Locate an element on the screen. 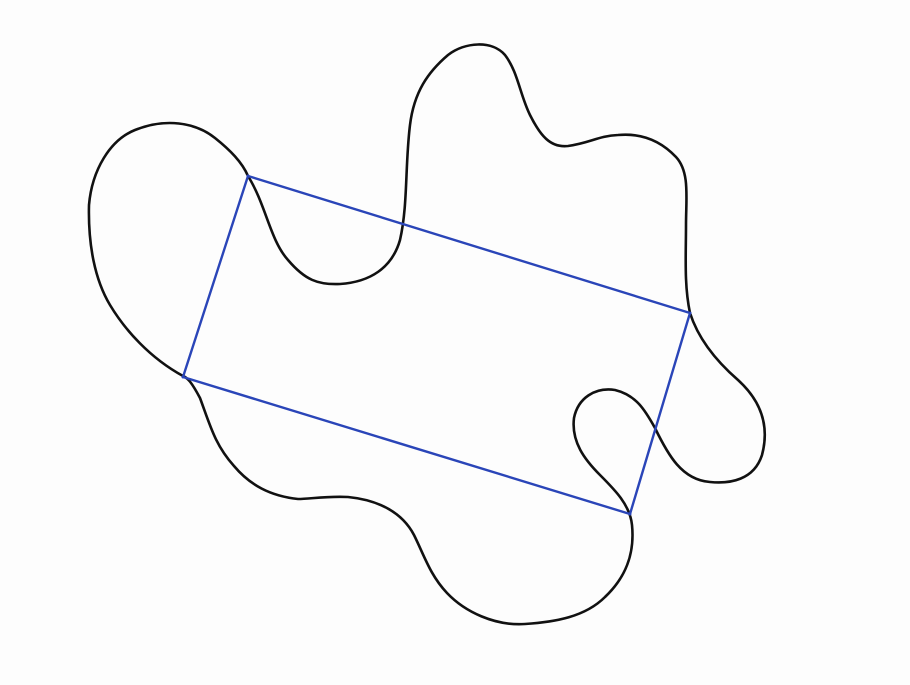  rectangle-edge-top is located at coordinates (469, 244).